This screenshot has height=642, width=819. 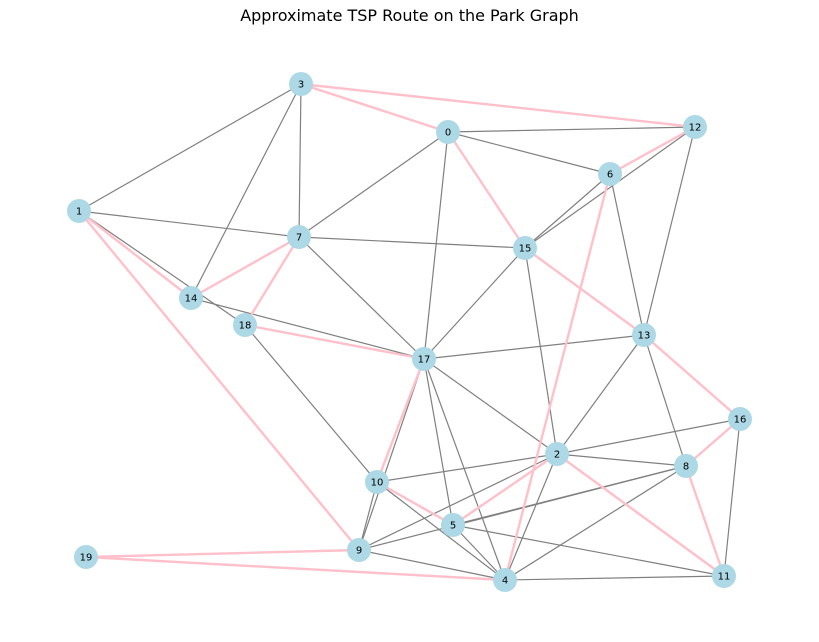 I want to click on node-label: 12, so click(x=695, y=128).